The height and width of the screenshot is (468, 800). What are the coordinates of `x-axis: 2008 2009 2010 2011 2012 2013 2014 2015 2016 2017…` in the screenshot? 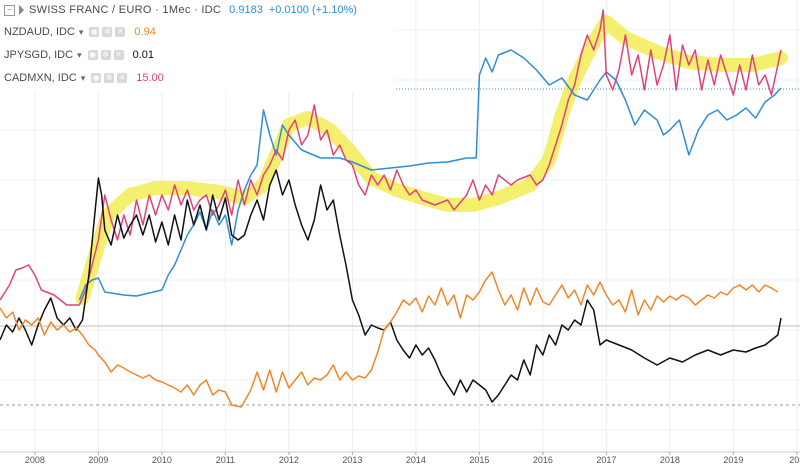 It's located at (400, 459).